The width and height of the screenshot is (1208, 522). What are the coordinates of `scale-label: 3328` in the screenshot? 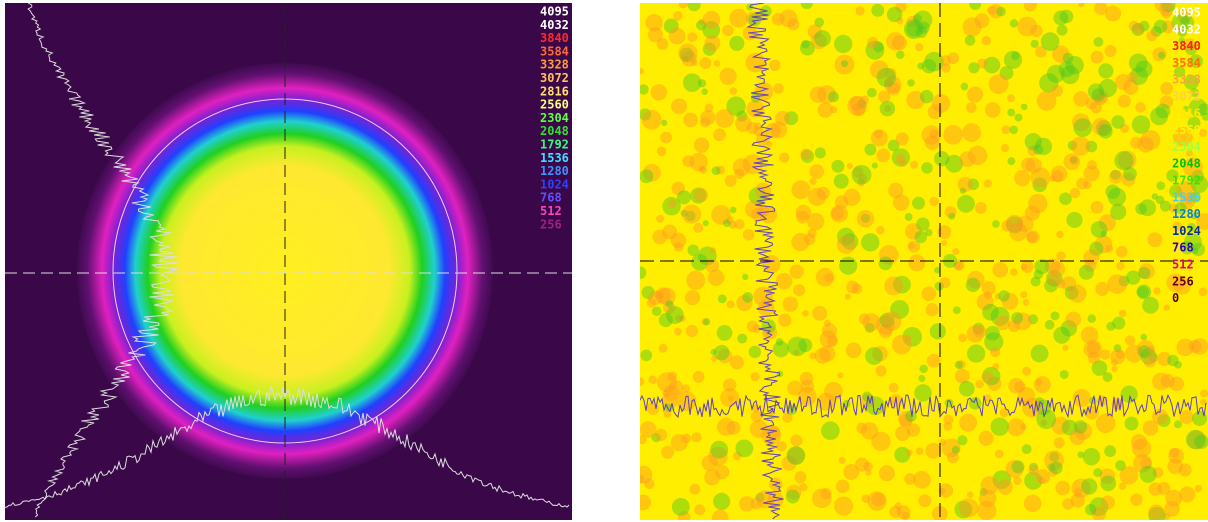 It's located at (554, 65).